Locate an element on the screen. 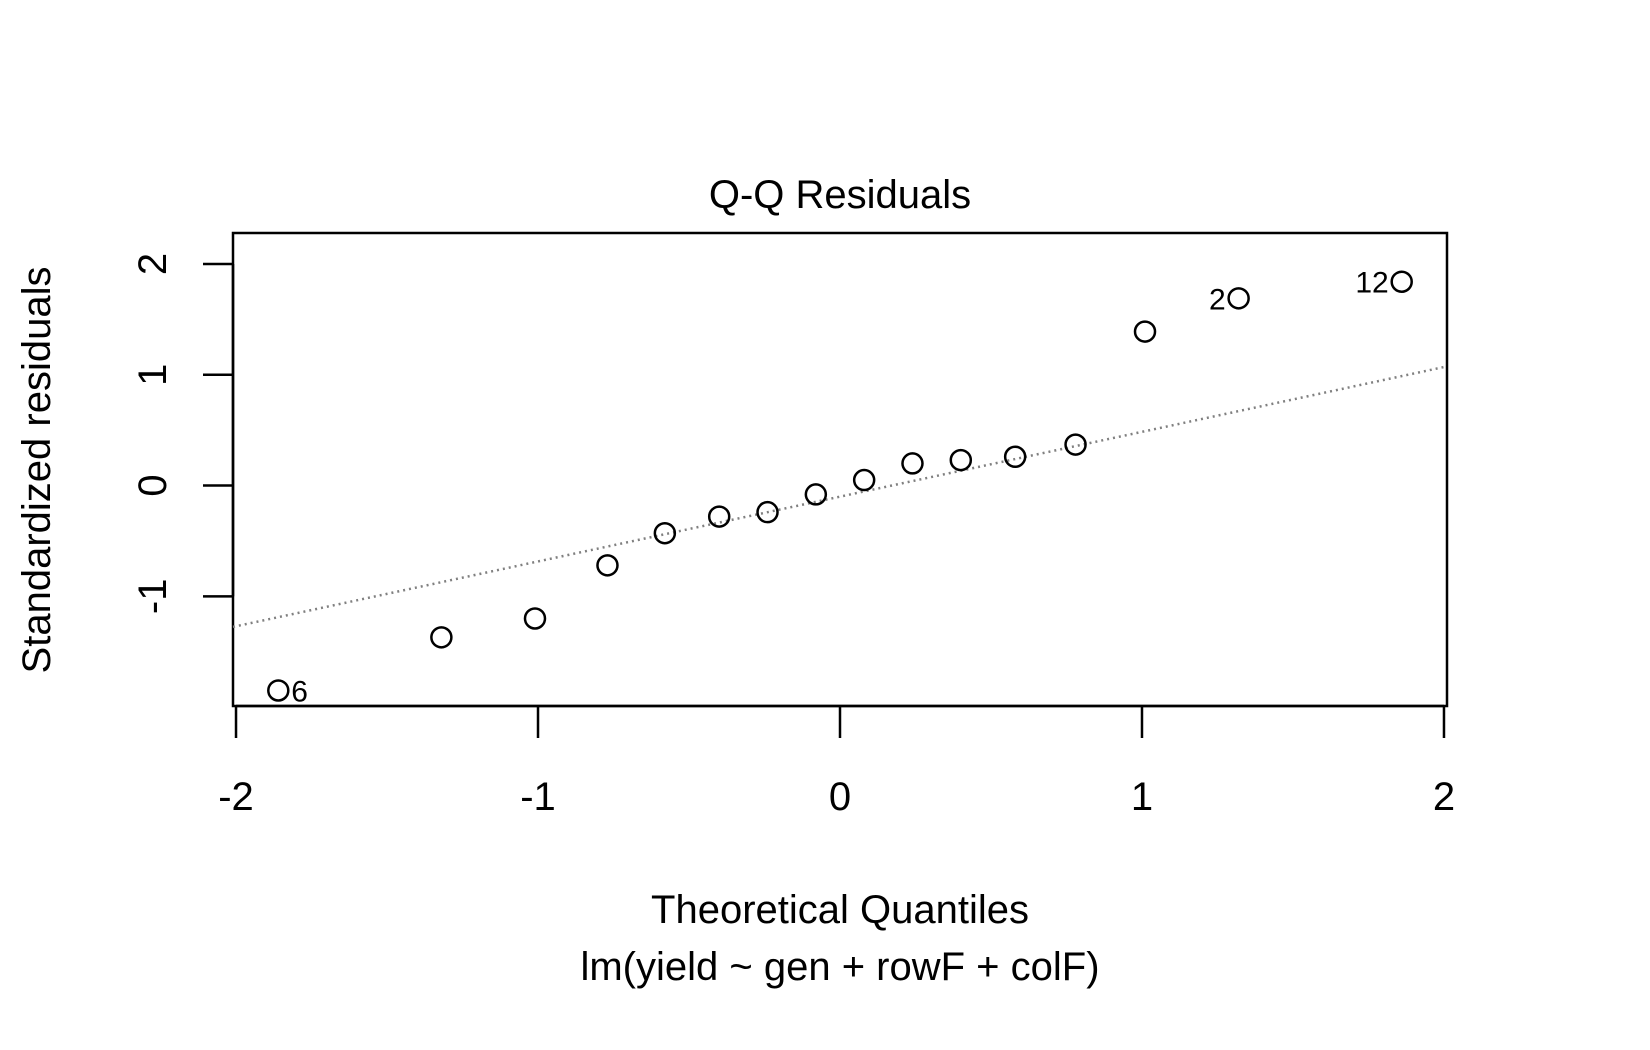 This screenshot has height=1050, width=1650. point-label: 2 is located at coordinates (1217, 299).